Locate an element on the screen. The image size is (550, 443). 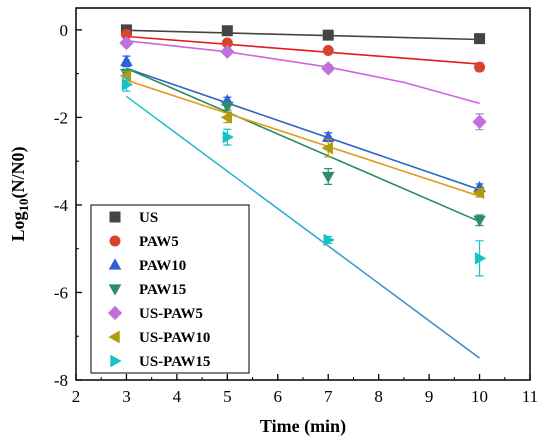
x-tick-label: 9 is located at coordinates (429, 396).